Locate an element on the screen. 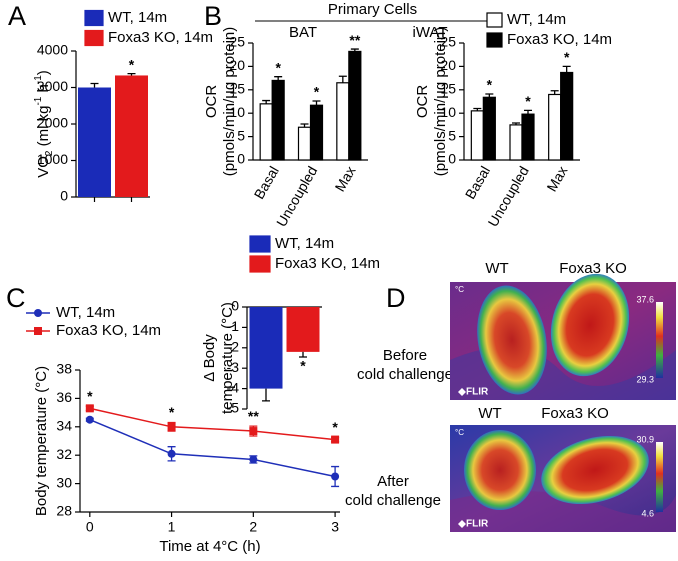  y-axis-label: (pmols/min/µg protein) is located at coordinates (229, 102).